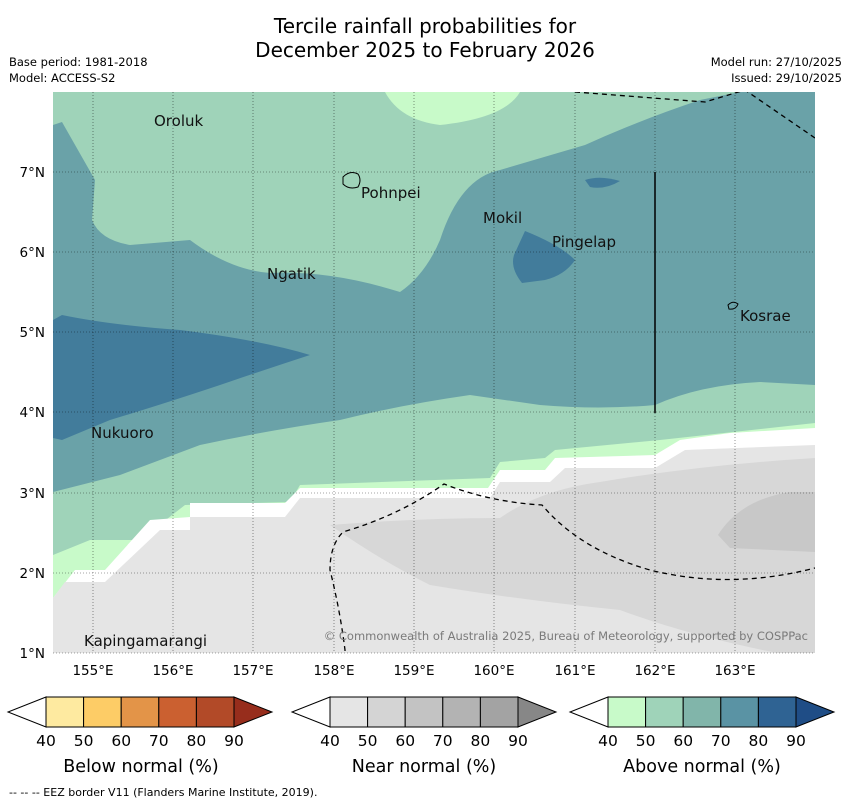  What do you see at coordinates (333, 671) in the screenshot?
I see `x-tick-158e: 158°E` at bounding box center [333, 671].